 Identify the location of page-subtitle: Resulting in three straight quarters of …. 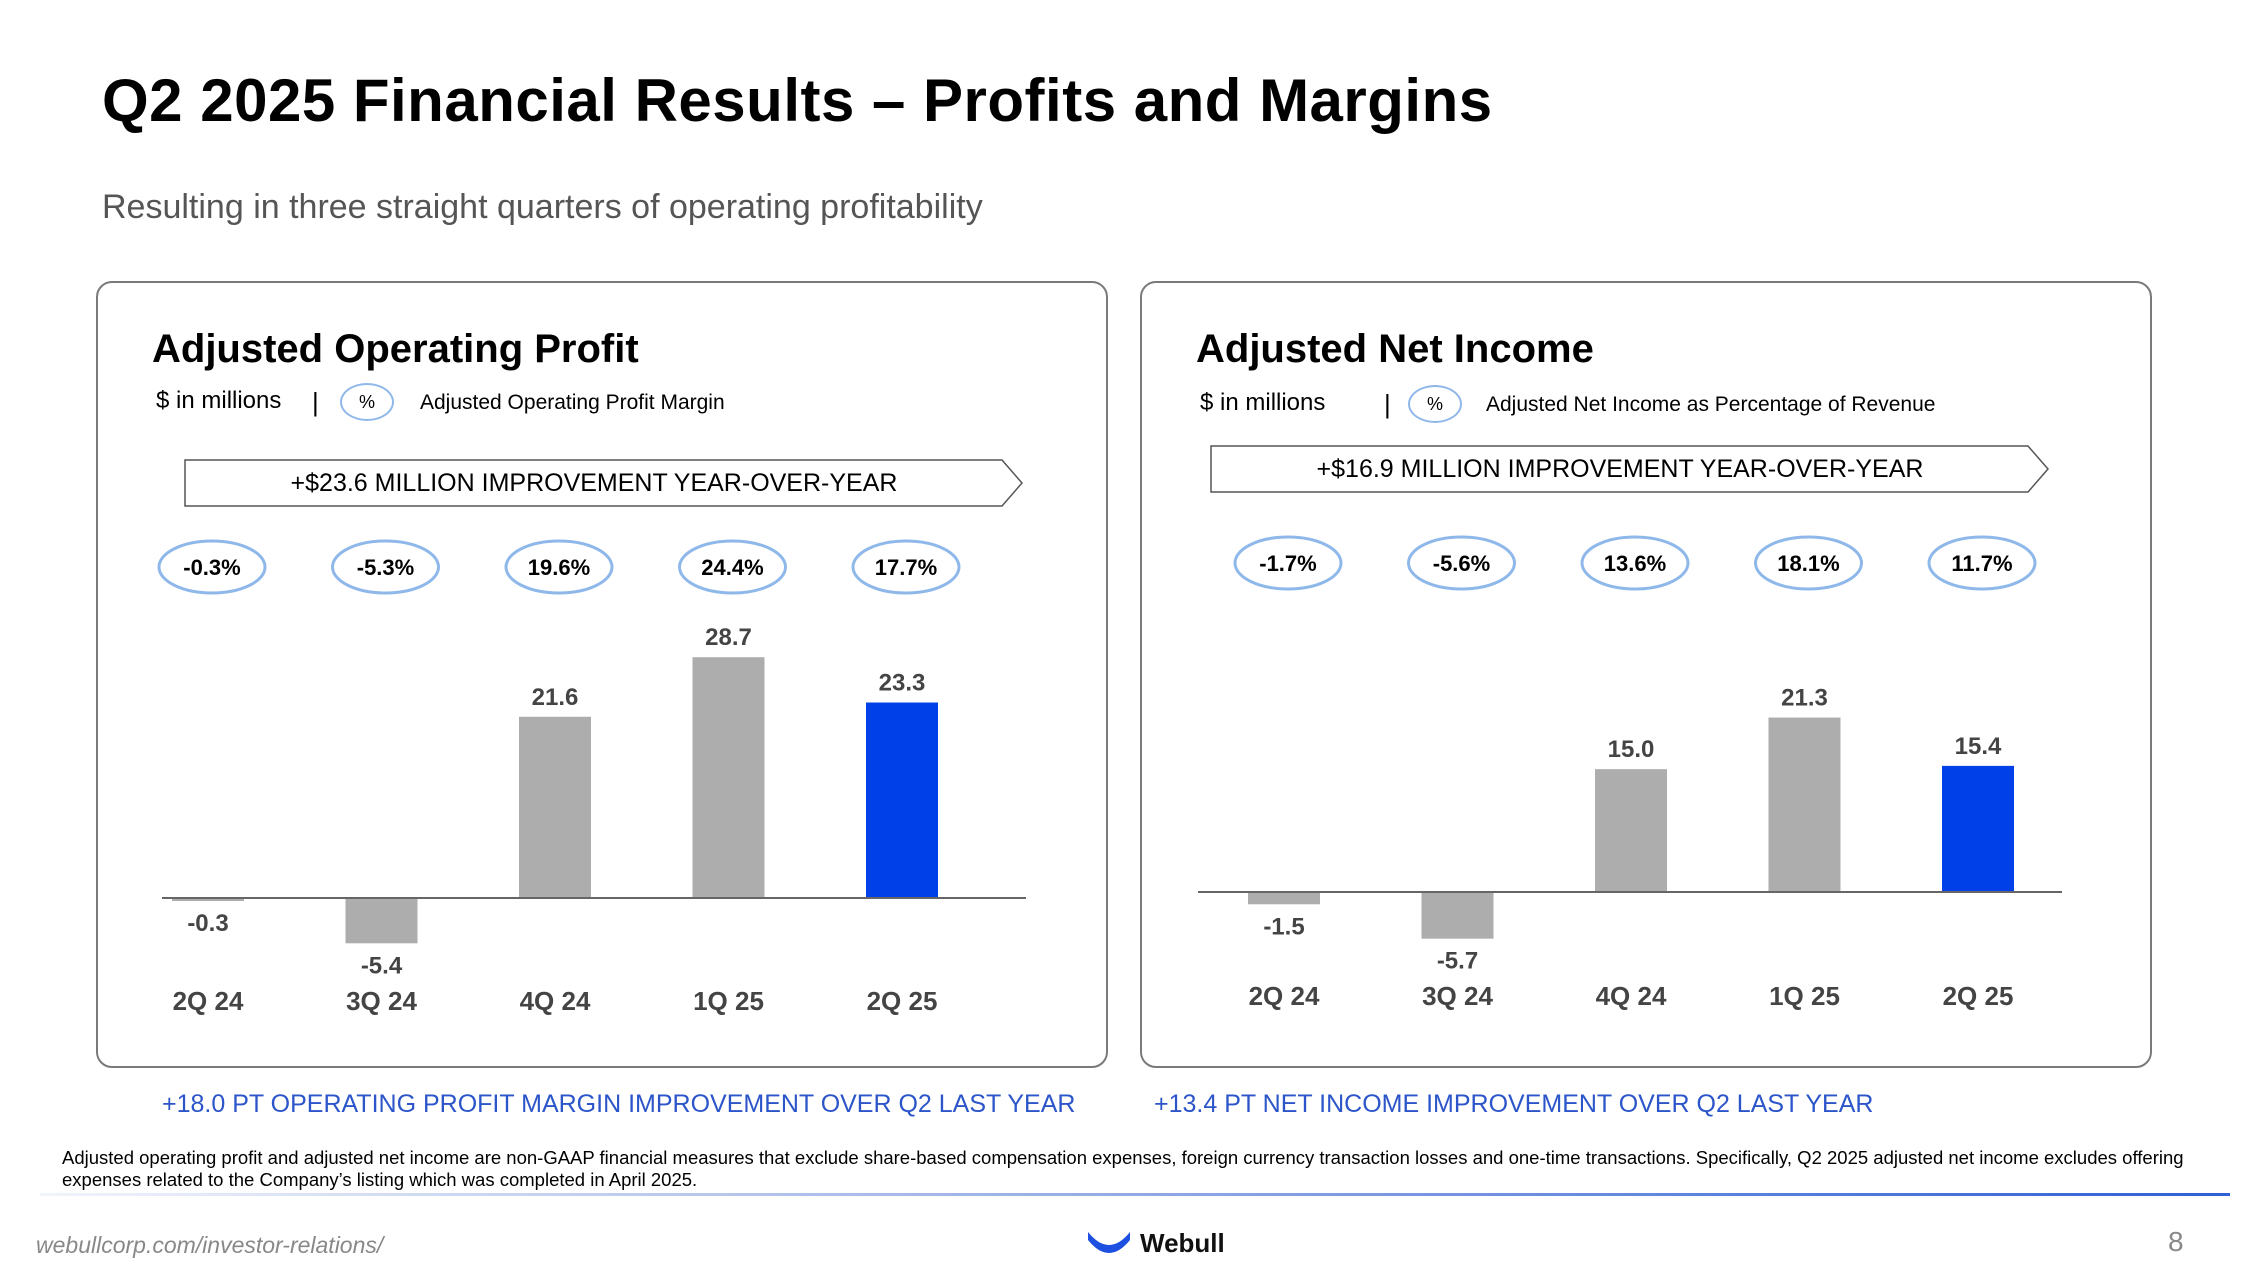
(542, 207).